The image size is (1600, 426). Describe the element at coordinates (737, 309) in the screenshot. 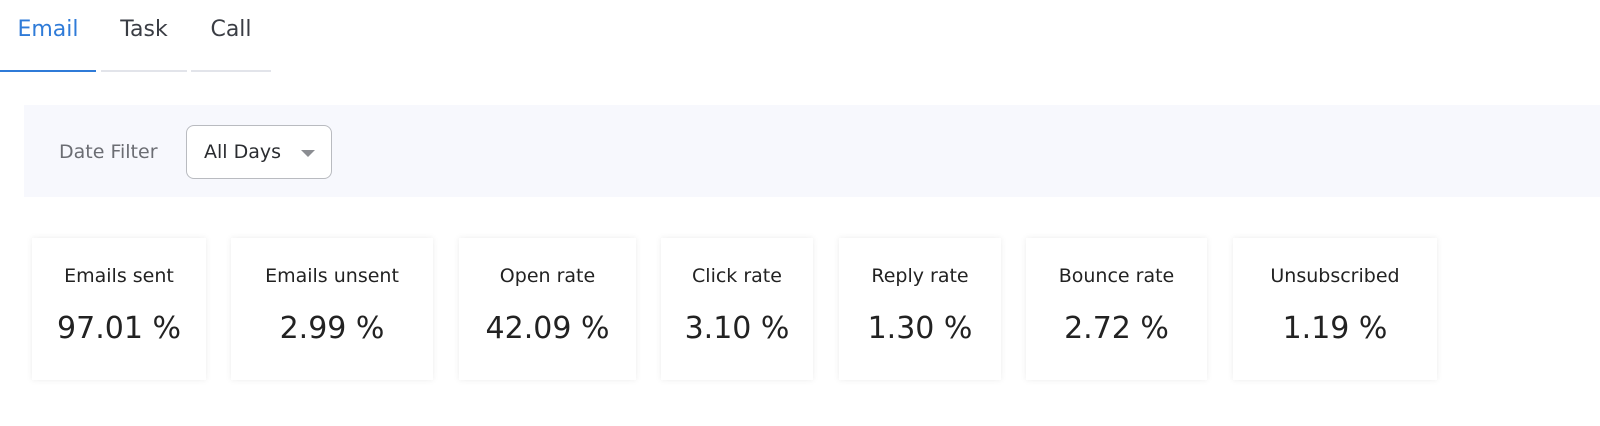

I see `metric-card-click-rate: Click rate 3.10 %` at that location.